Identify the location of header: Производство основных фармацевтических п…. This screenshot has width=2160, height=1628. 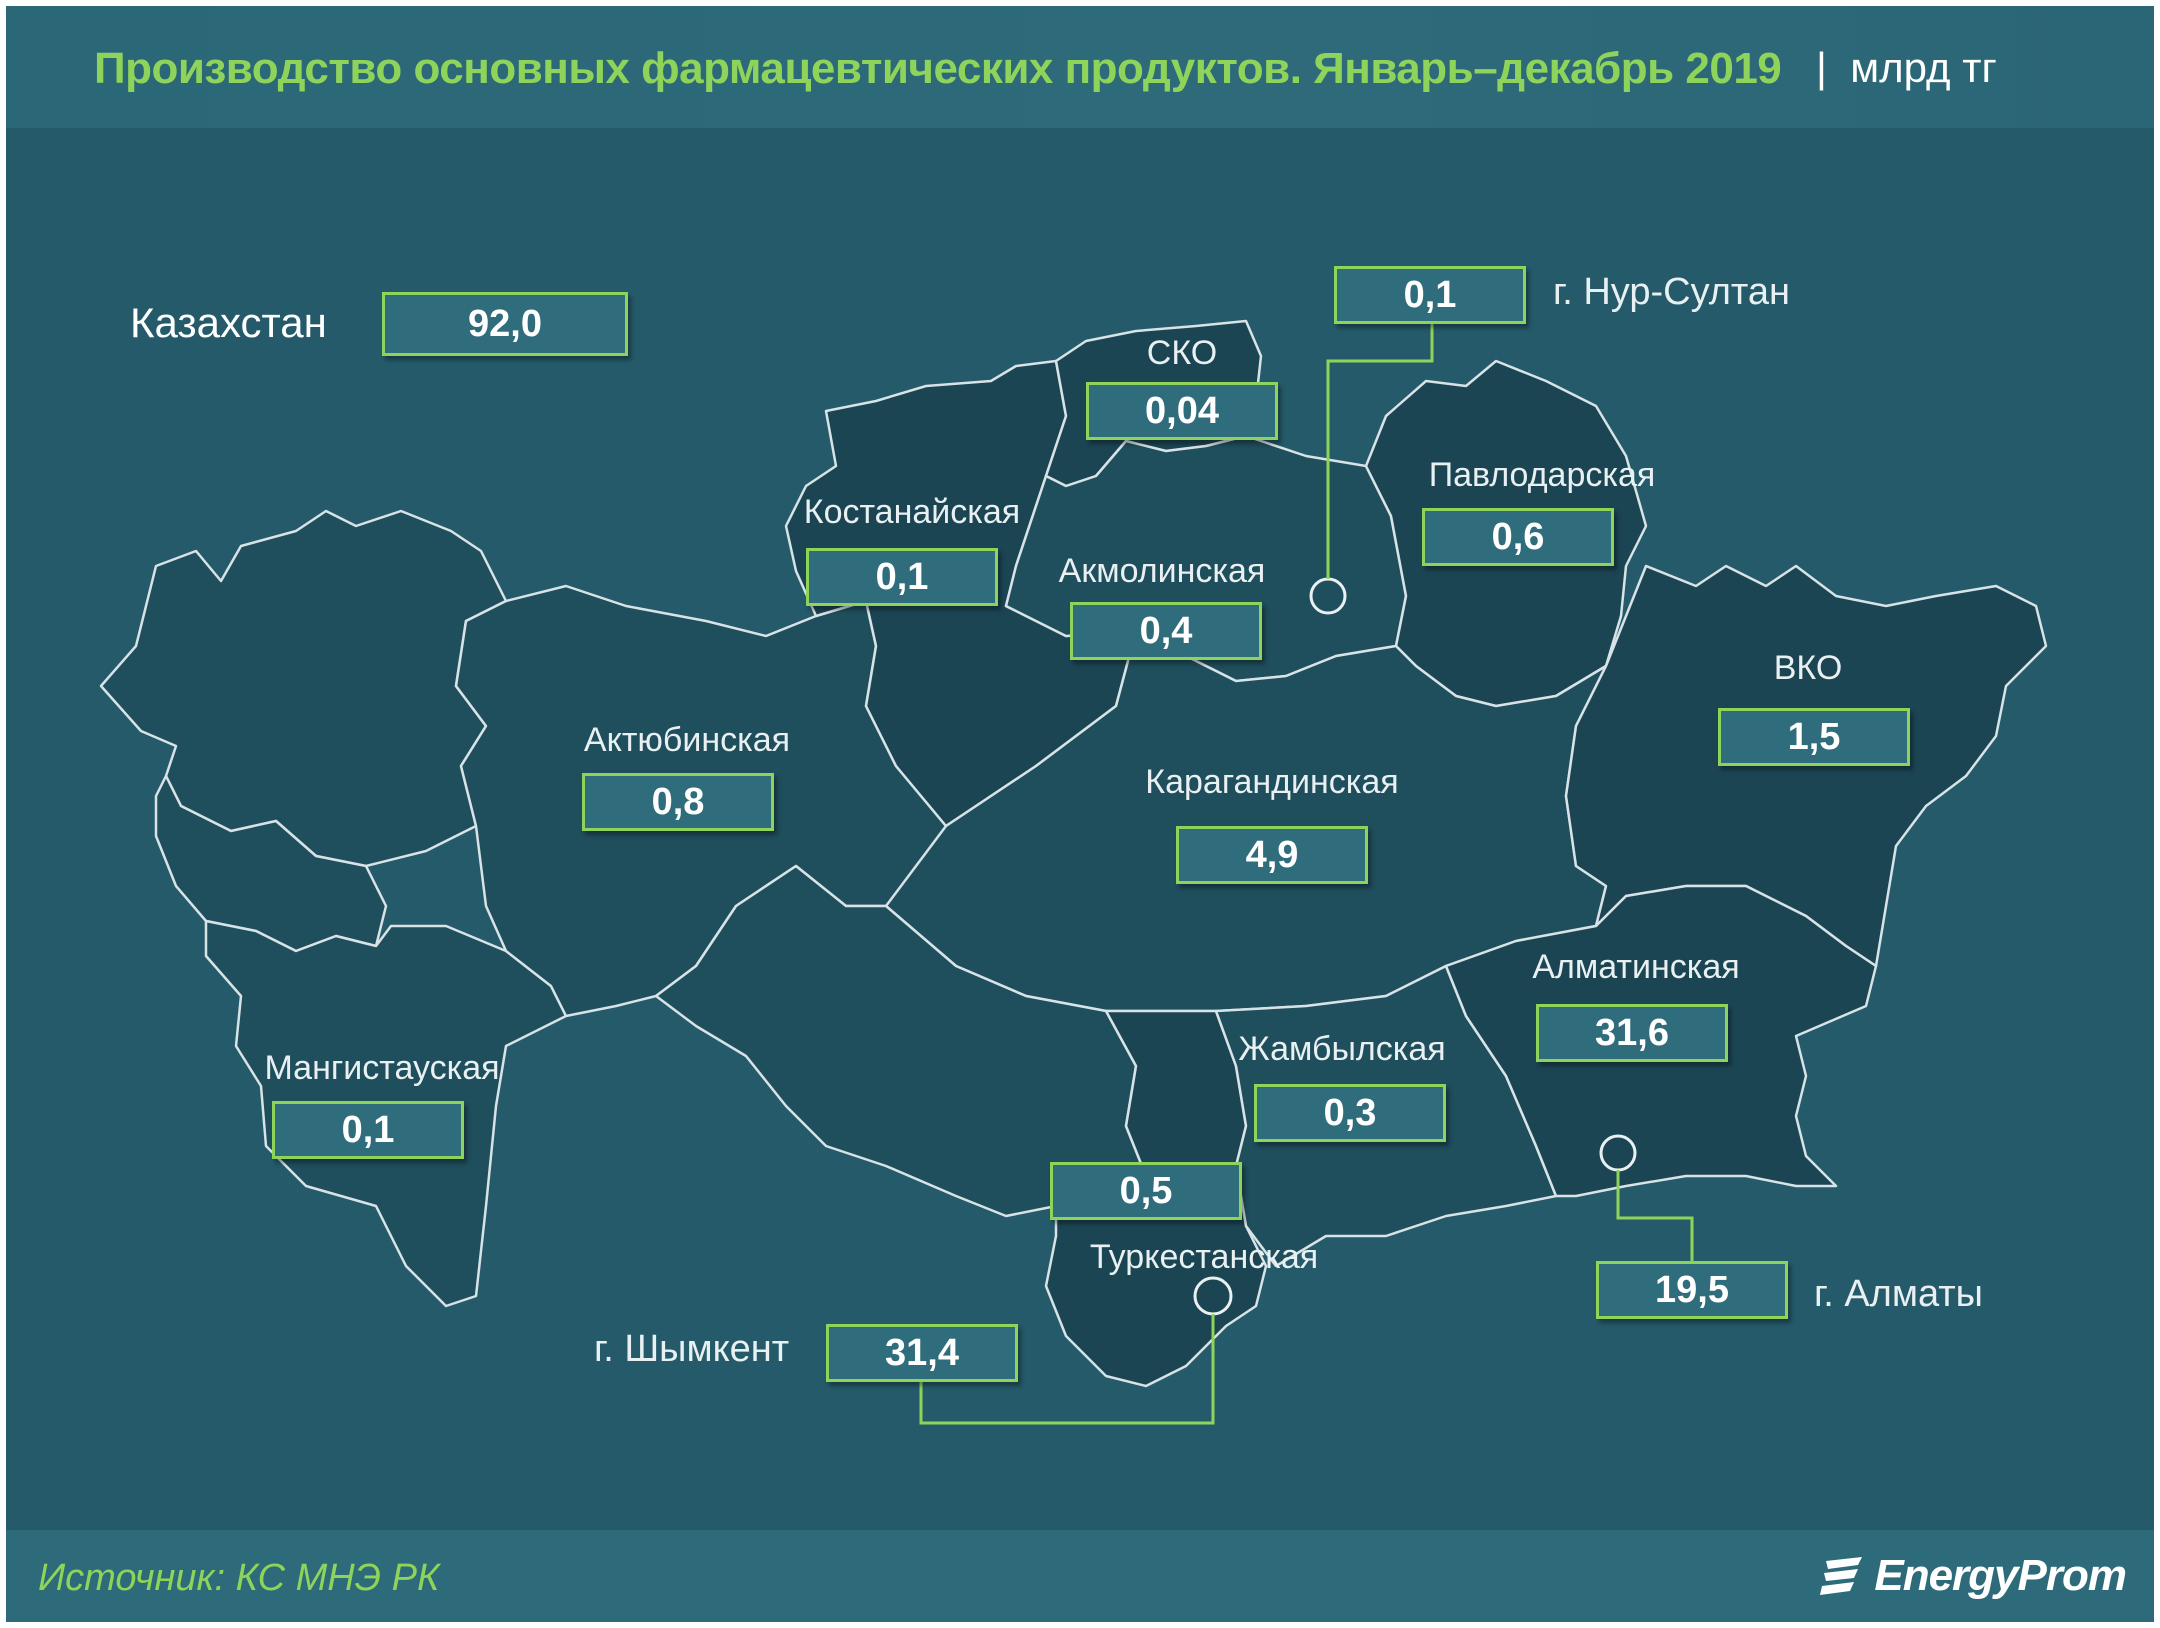
(1080, 67).